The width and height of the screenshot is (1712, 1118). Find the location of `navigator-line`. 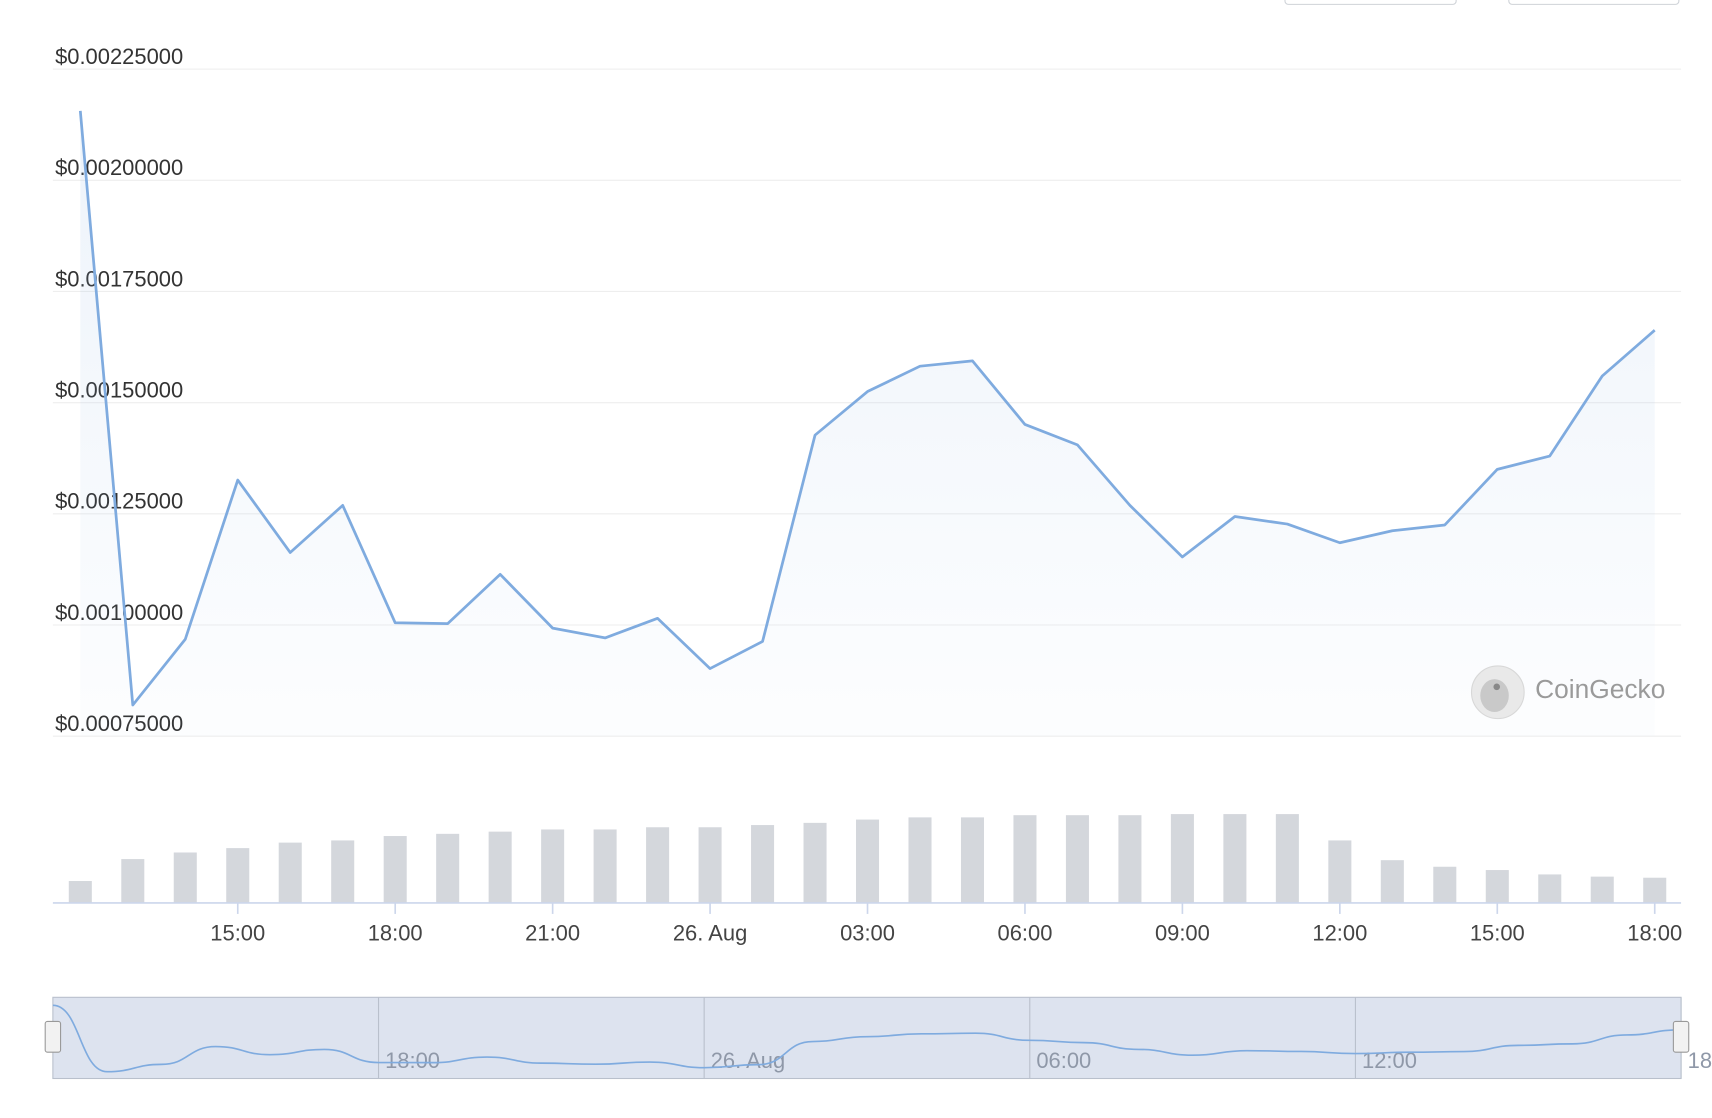

navigator-line is located at coordinates (867, 1038).